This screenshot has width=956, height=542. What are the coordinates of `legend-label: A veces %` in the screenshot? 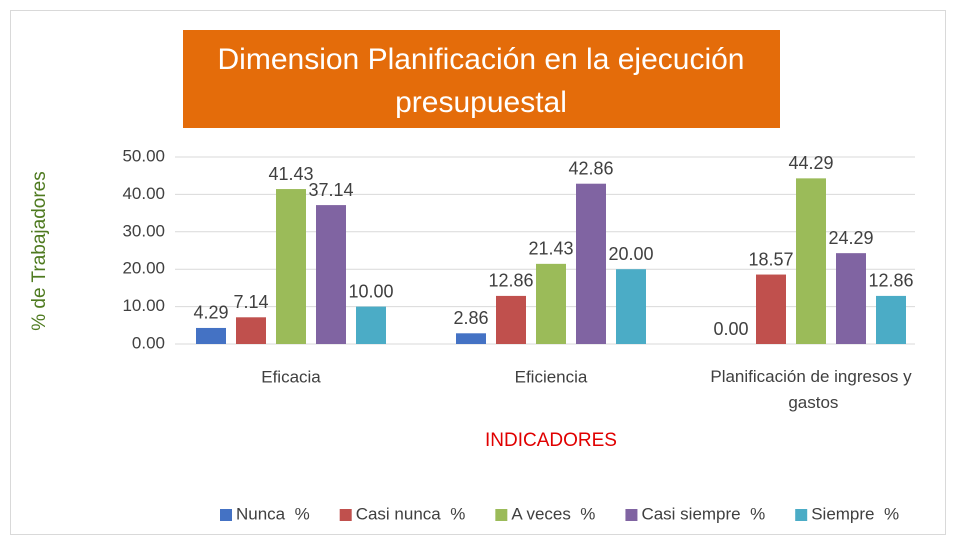 It's located at (553, 513).